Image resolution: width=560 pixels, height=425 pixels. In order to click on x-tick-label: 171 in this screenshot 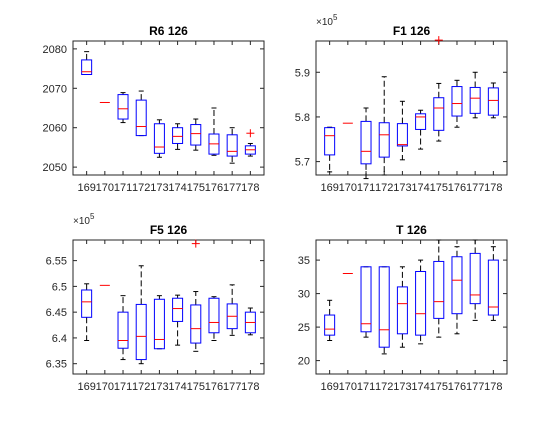, I will do `click(123, 188)`.